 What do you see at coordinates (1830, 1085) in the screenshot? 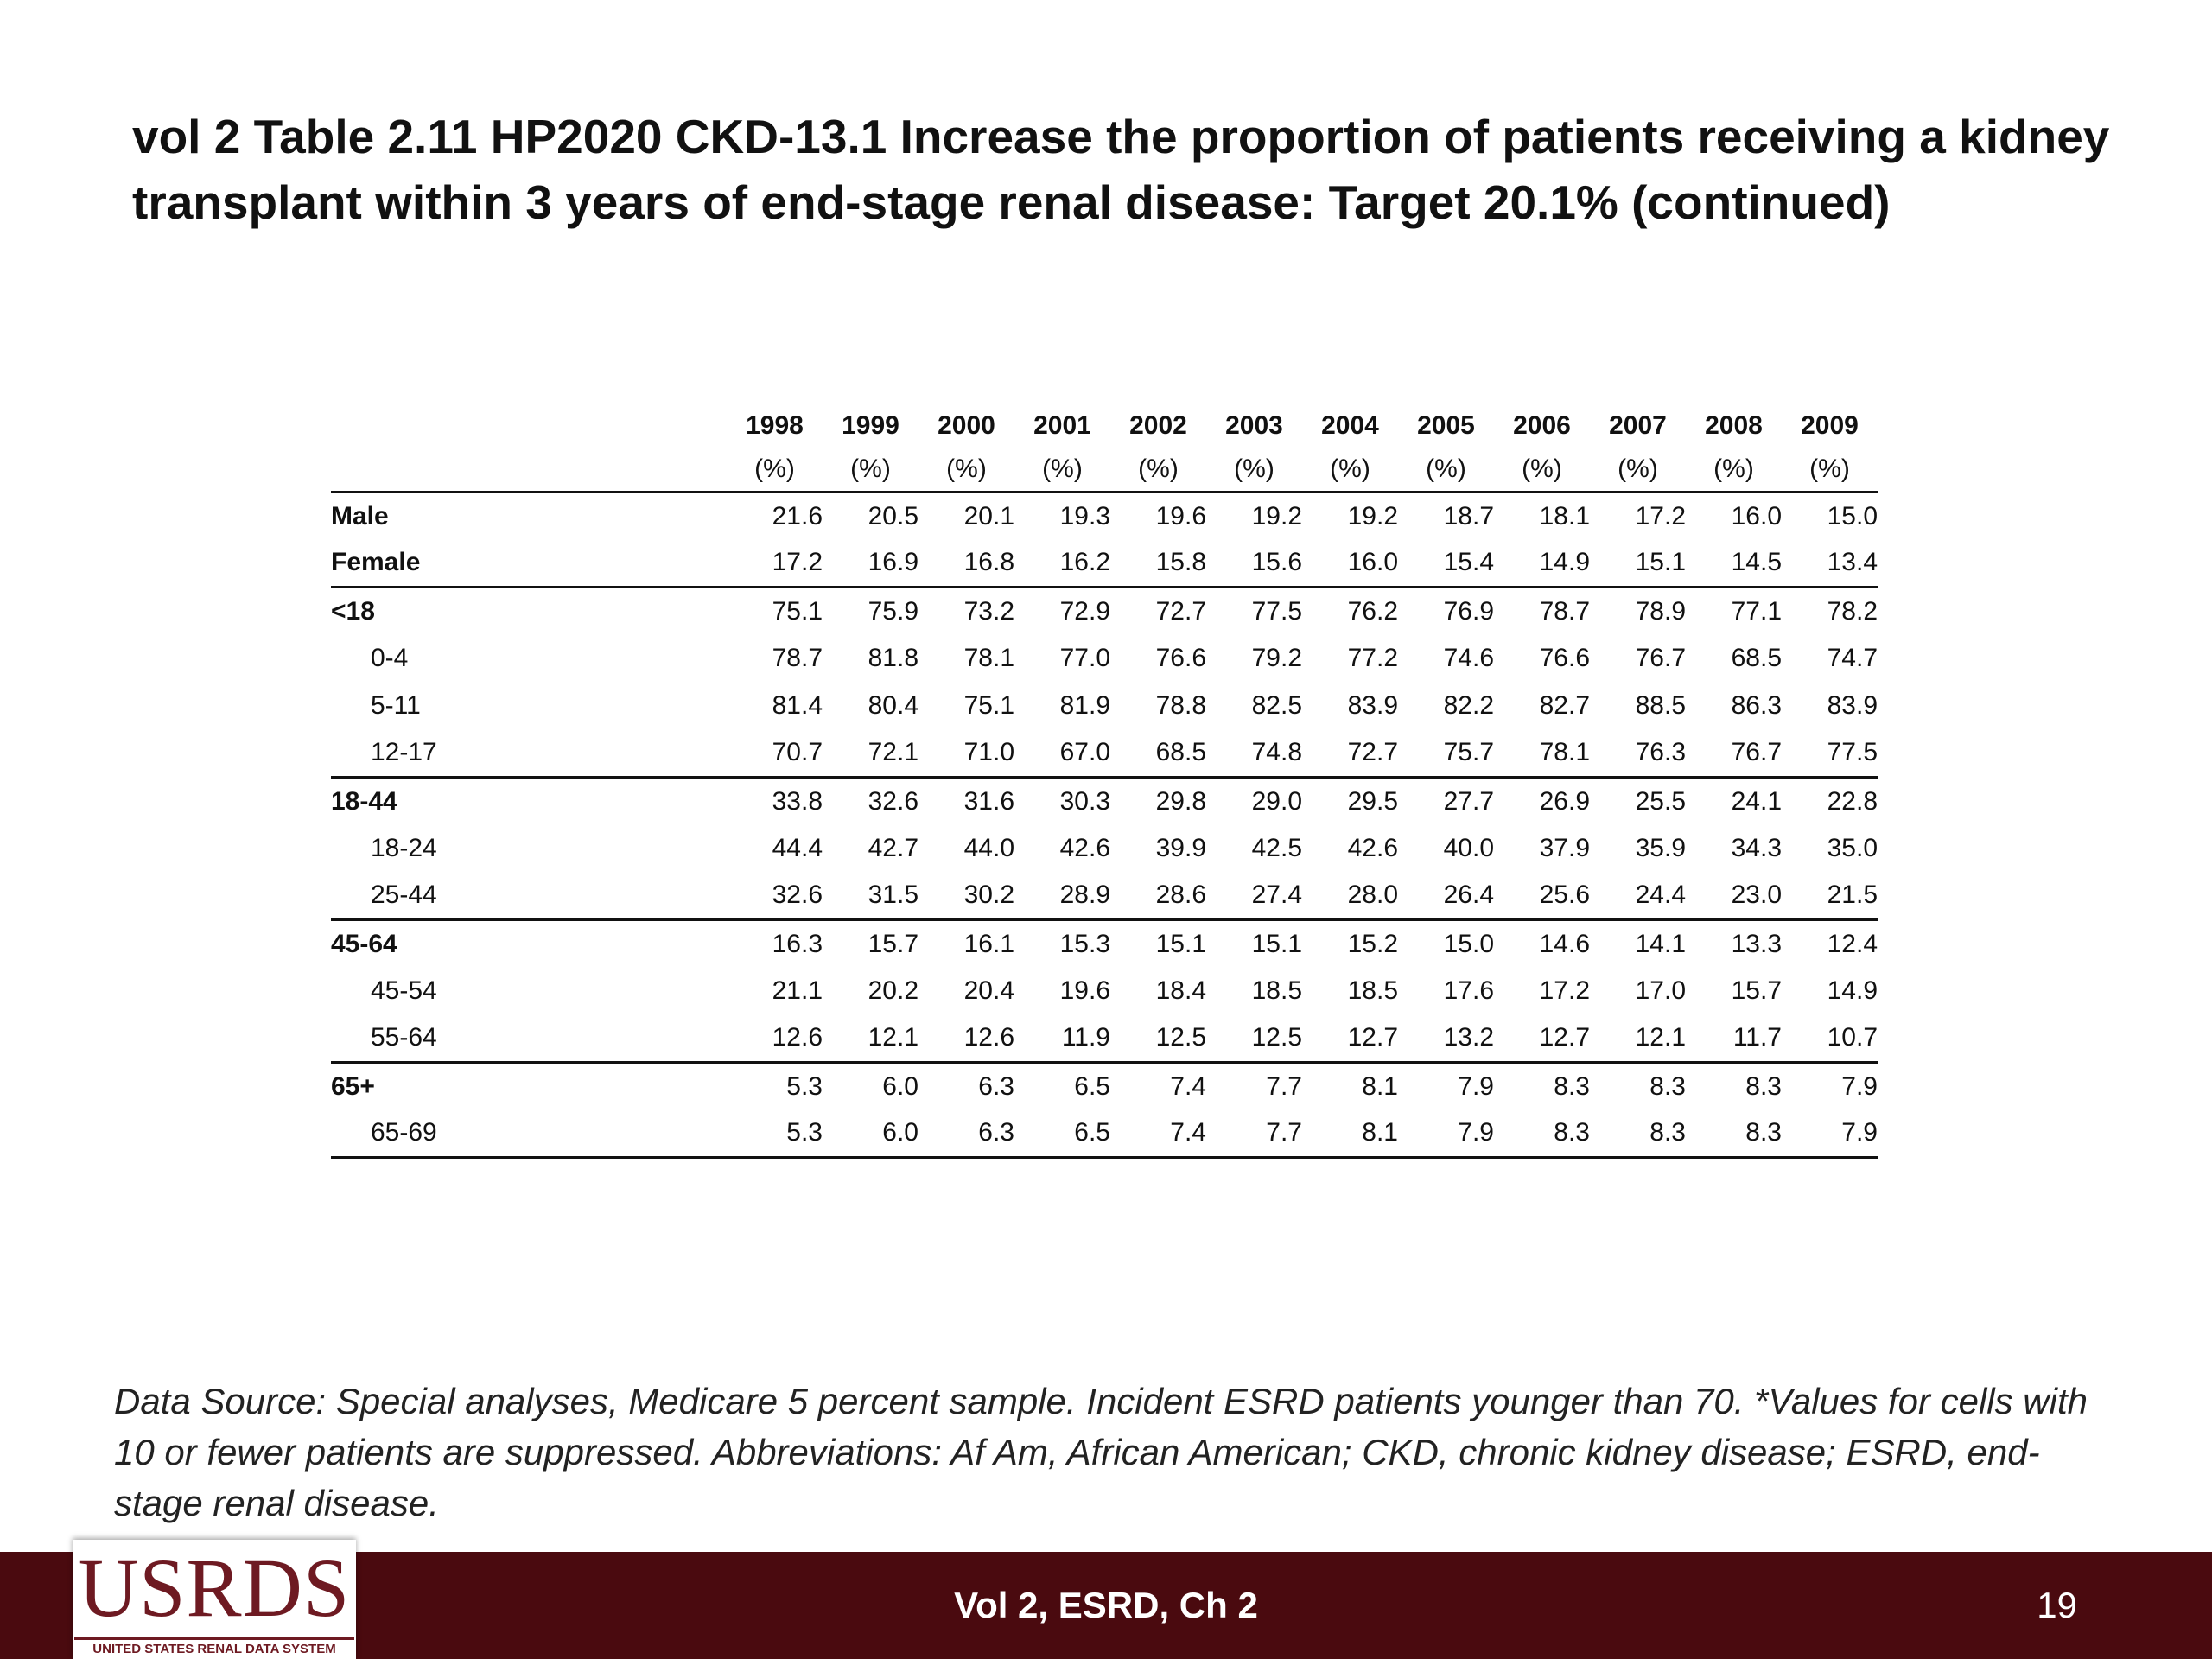
I see `table-cell: 7.9` at bounding box center [1830, 1085].